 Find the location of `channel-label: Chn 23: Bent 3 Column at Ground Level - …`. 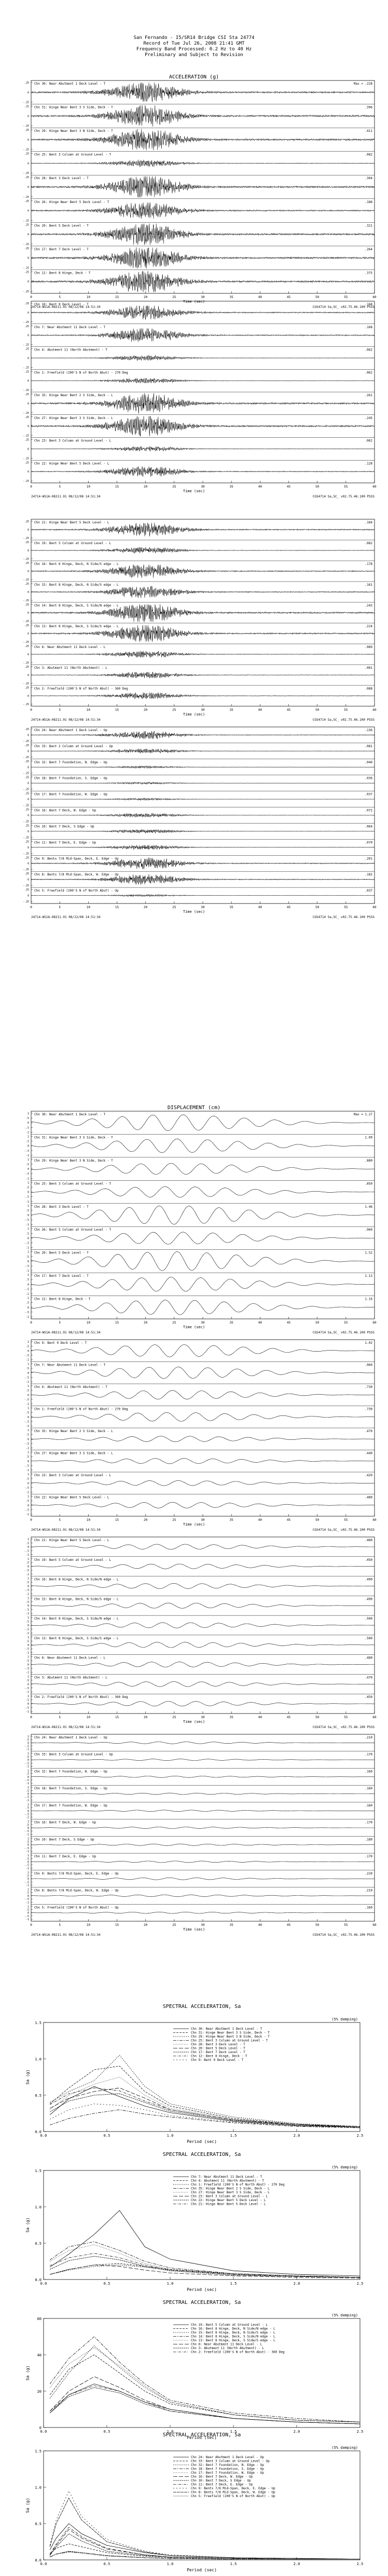

channel-label: Chn 23: Bent 3 Column at Ground Level - … is located at coordinates (72, 441).